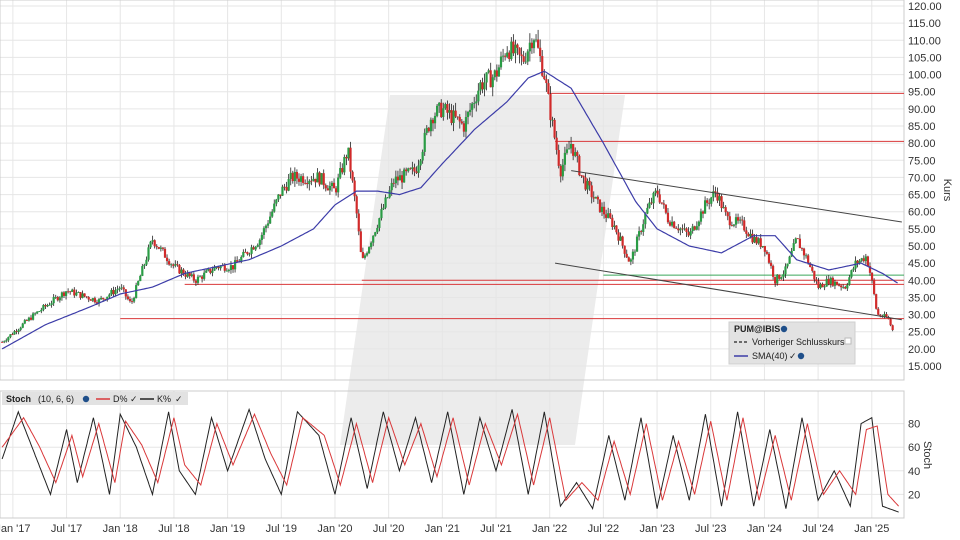 This screenshot has width=960, height=540. I want to click on legend-checkbox, so click(848, 341).